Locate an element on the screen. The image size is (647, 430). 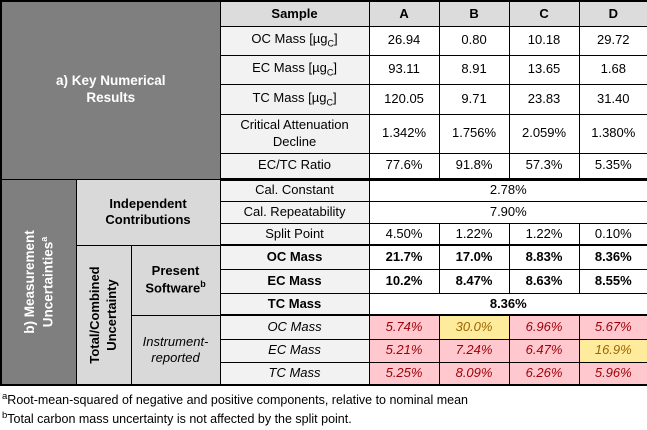
data-cell-highlight-bad: 5.74% is located at coordinates (404, 327).